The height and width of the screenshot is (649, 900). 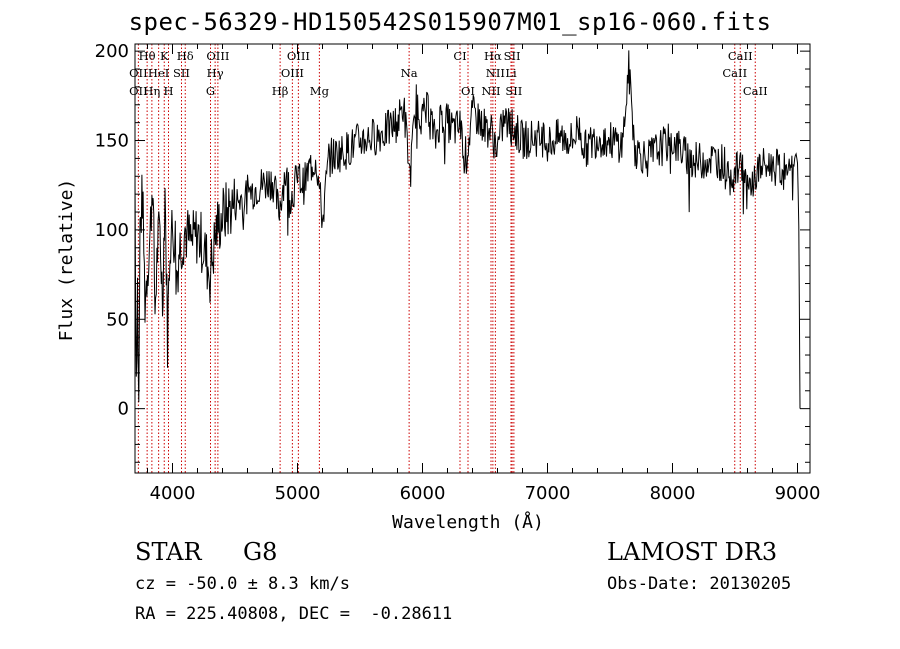 I want to click on spectral-line-label: Hη, so click(x=151, y=91).